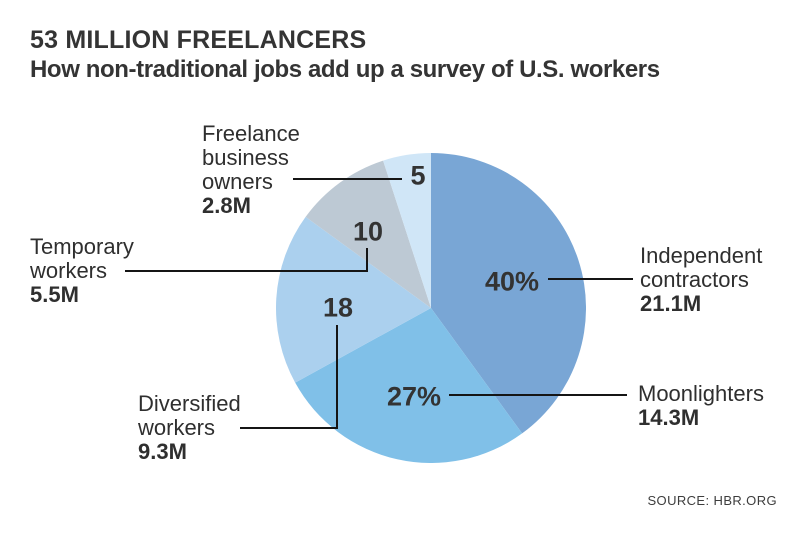 This screenshot has width=800, height=534. I want to click on label-diversified-workers: Diversified workers 9.3M, so click(189, 428).